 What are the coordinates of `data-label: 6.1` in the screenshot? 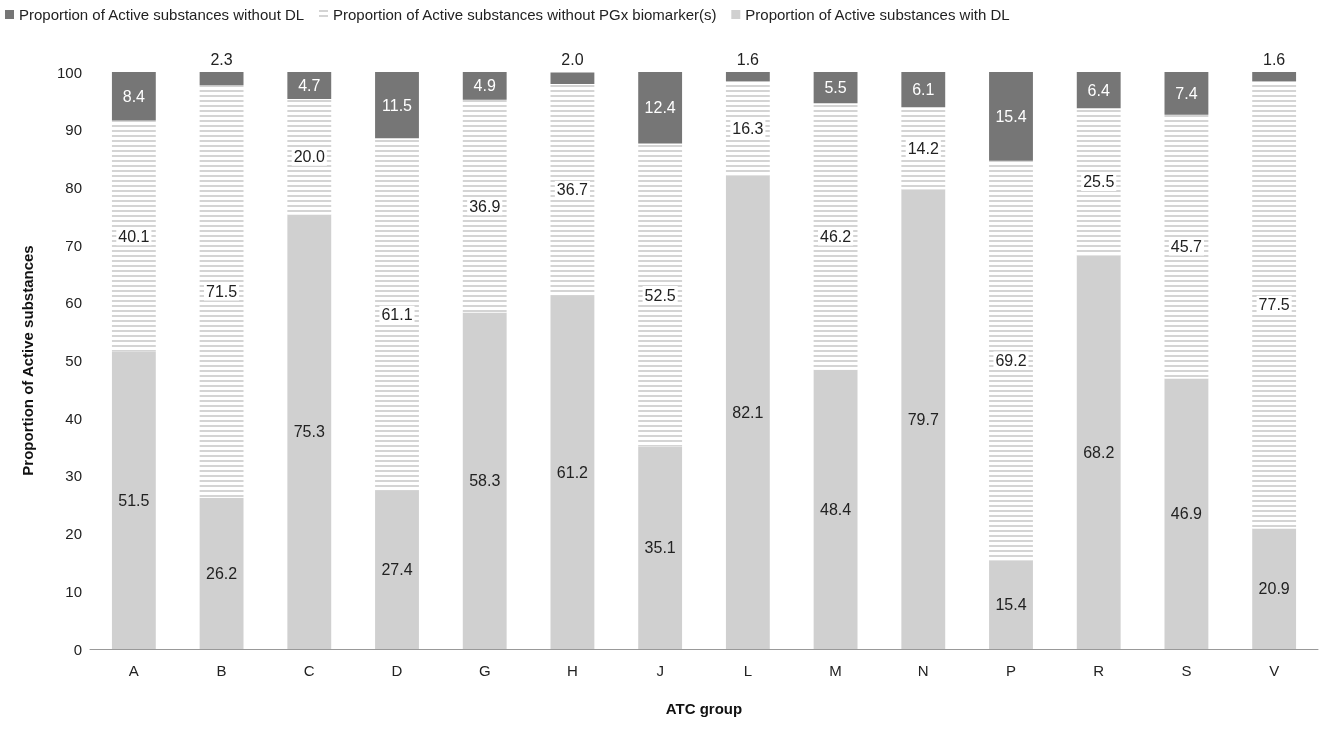 It's located at (923, 90).